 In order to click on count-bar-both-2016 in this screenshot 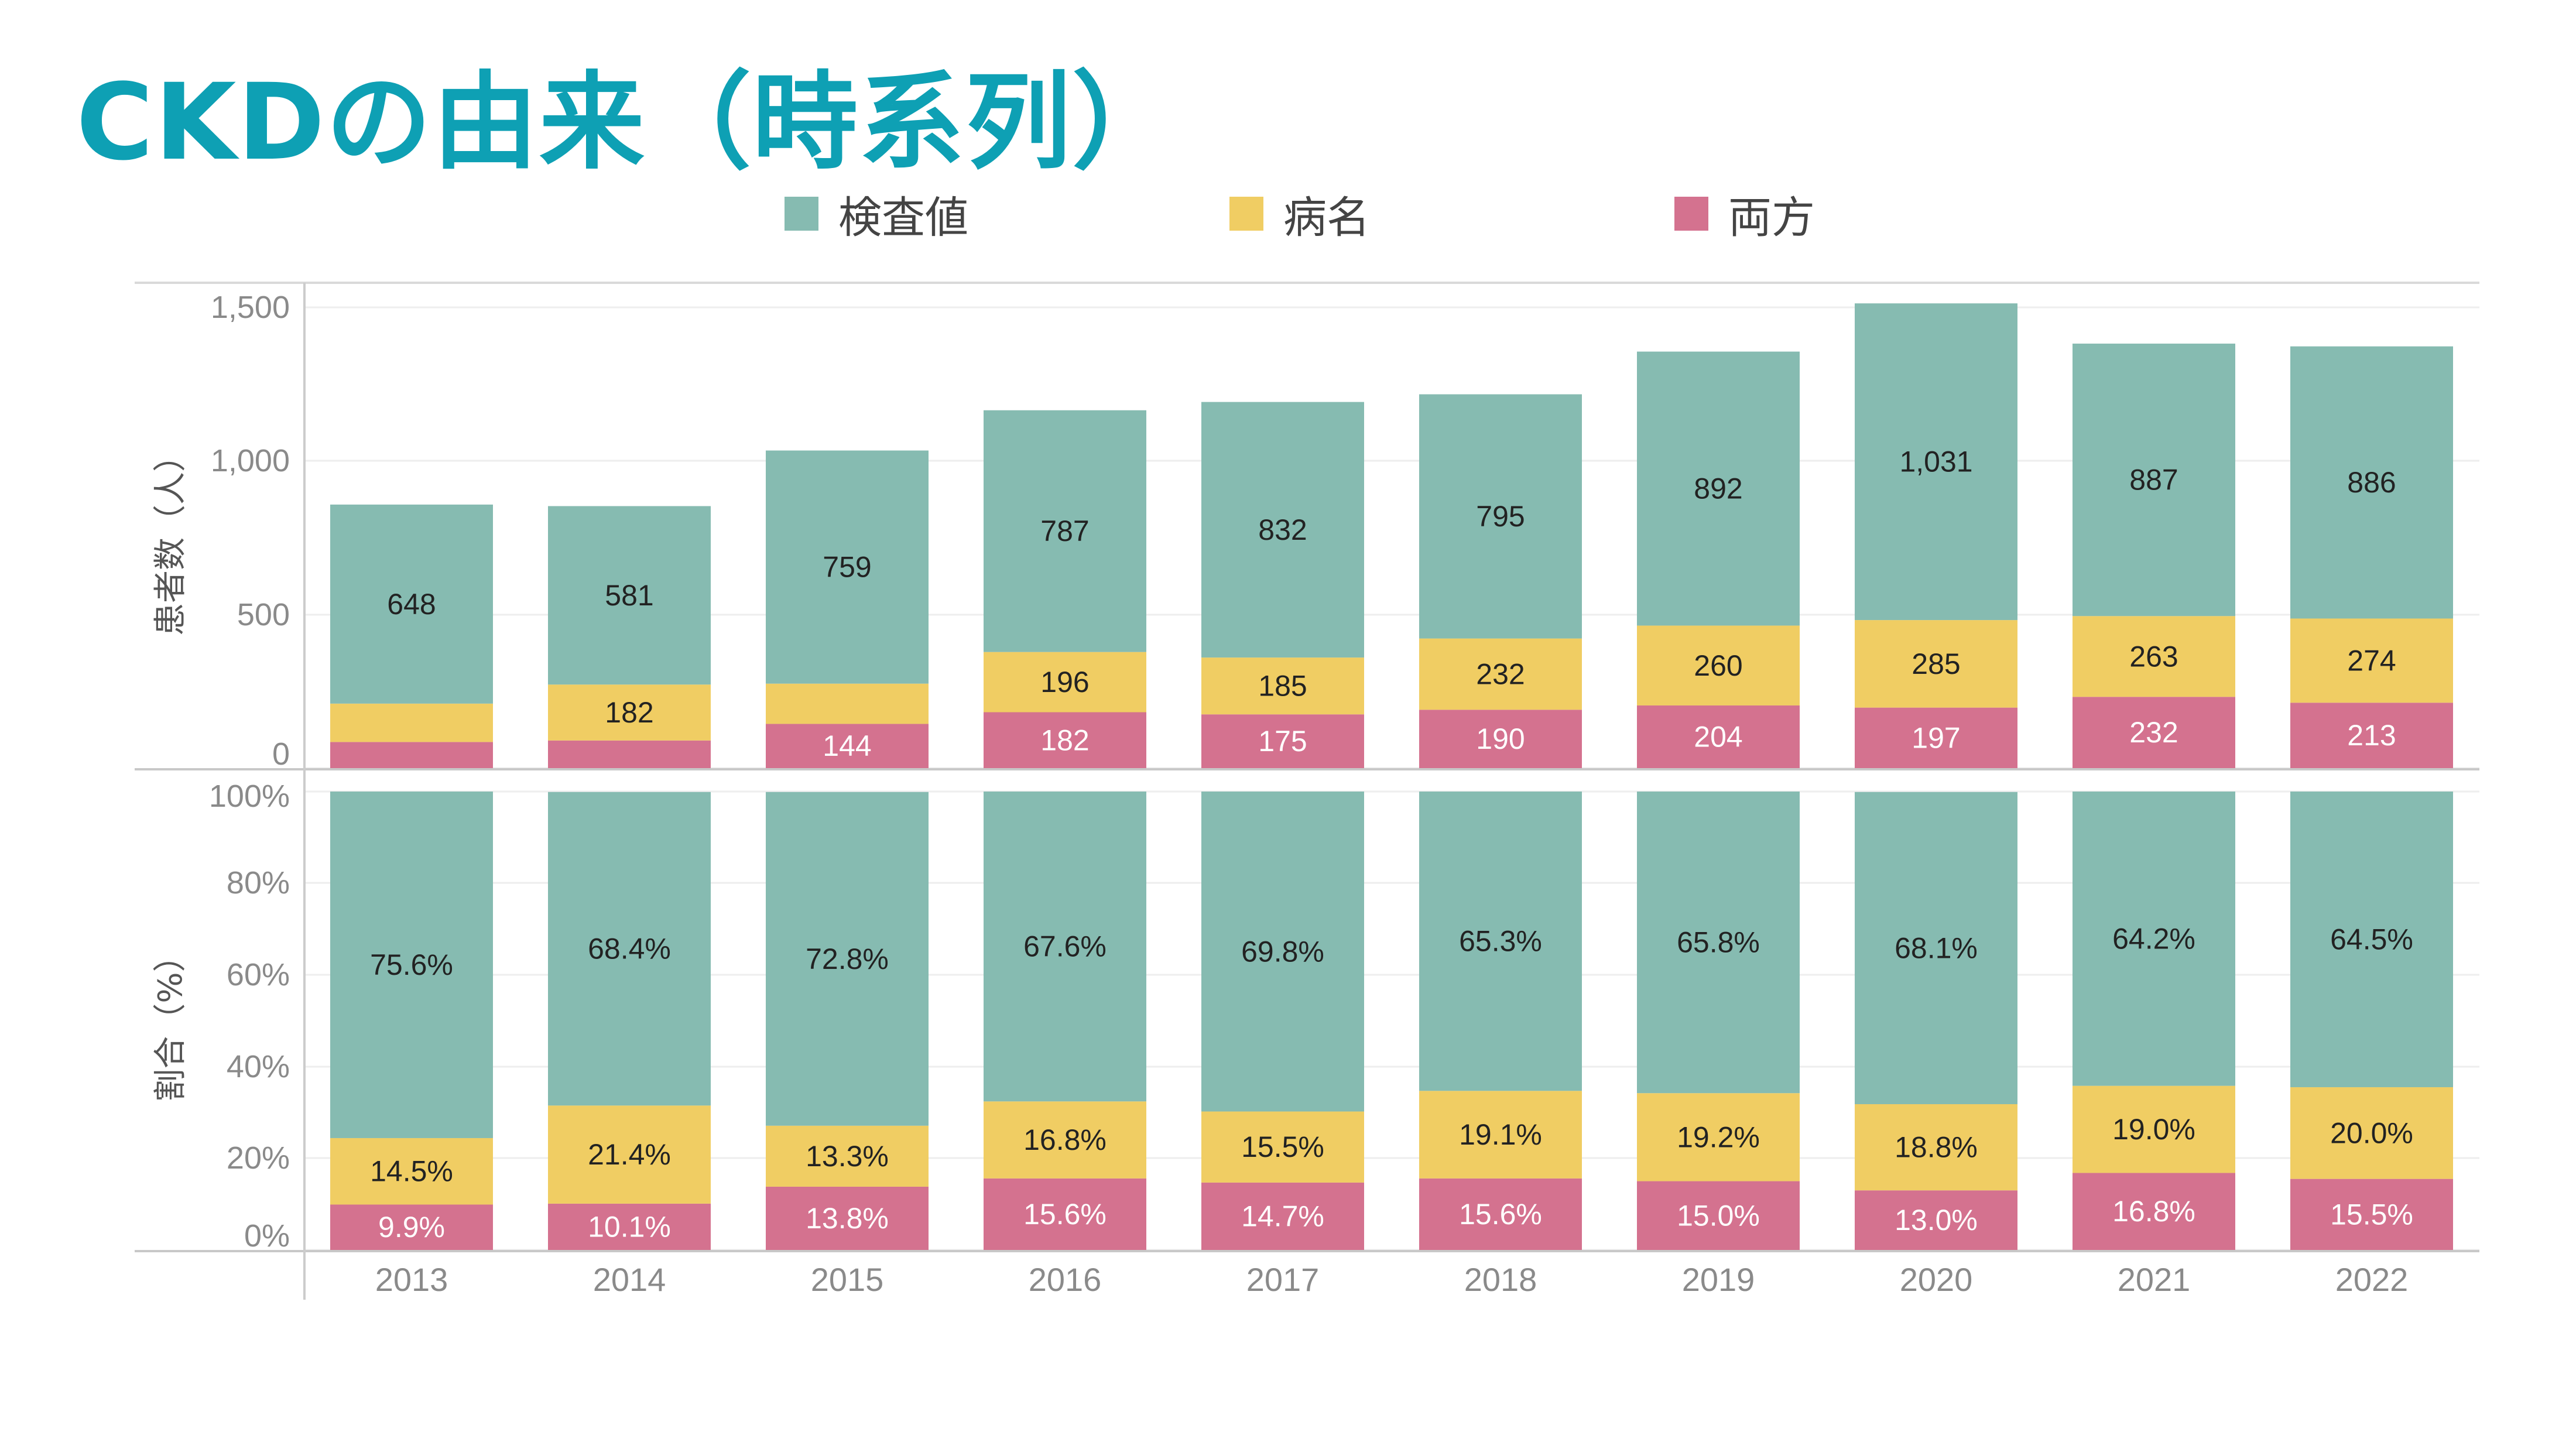, I will do `click(1065, 740)`.